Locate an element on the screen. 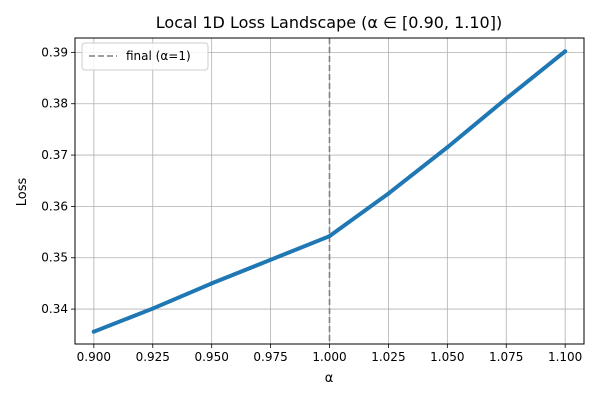 The width and height of the screenshot is (600, 404). y-axis-ticks: 0.34 0.35 0.36 0.37 0.38 0.39 is located at coordinates (58, 180).